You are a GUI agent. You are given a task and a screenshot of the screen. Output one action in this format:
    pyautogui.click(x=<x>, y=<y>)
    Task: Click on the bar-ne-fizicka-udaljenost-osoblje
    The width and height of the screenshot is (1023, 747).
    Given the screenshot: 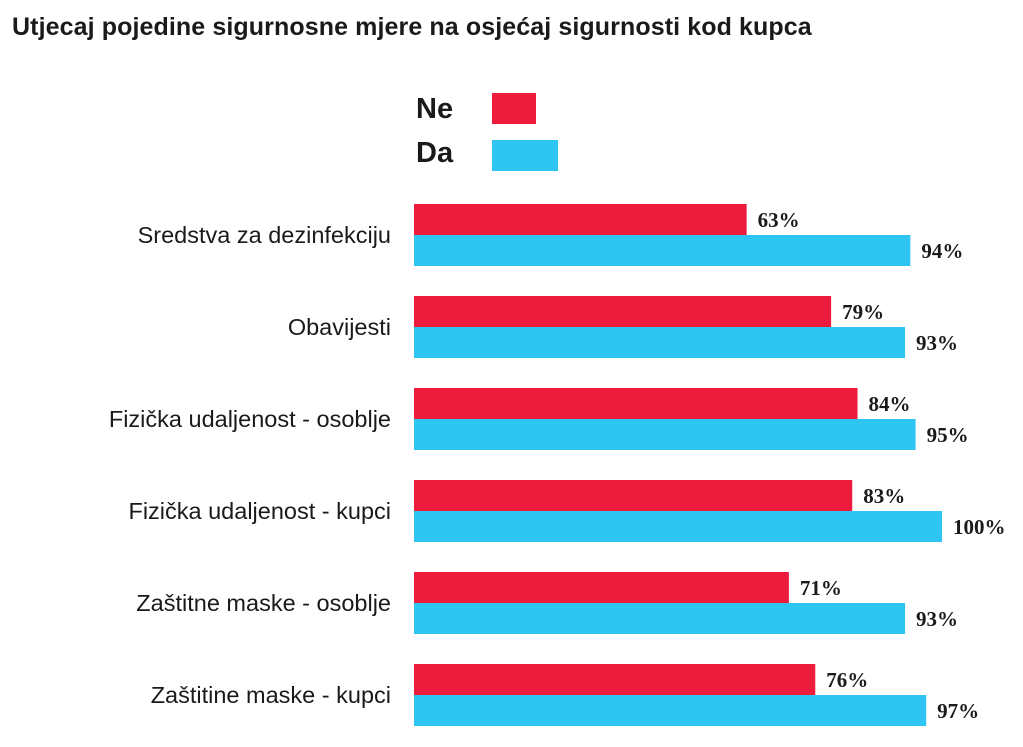 What is the action you would take?
    pyautogui.click(x=636, y=403)
    